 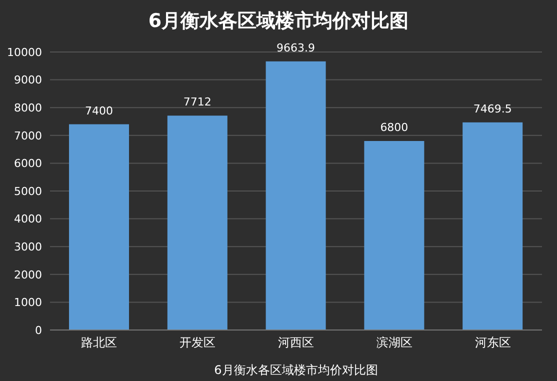 What do you see at coordinates (38, 330) in the screenshot?
I see `y-tick-label: 0` at bounding box center [38, 330].